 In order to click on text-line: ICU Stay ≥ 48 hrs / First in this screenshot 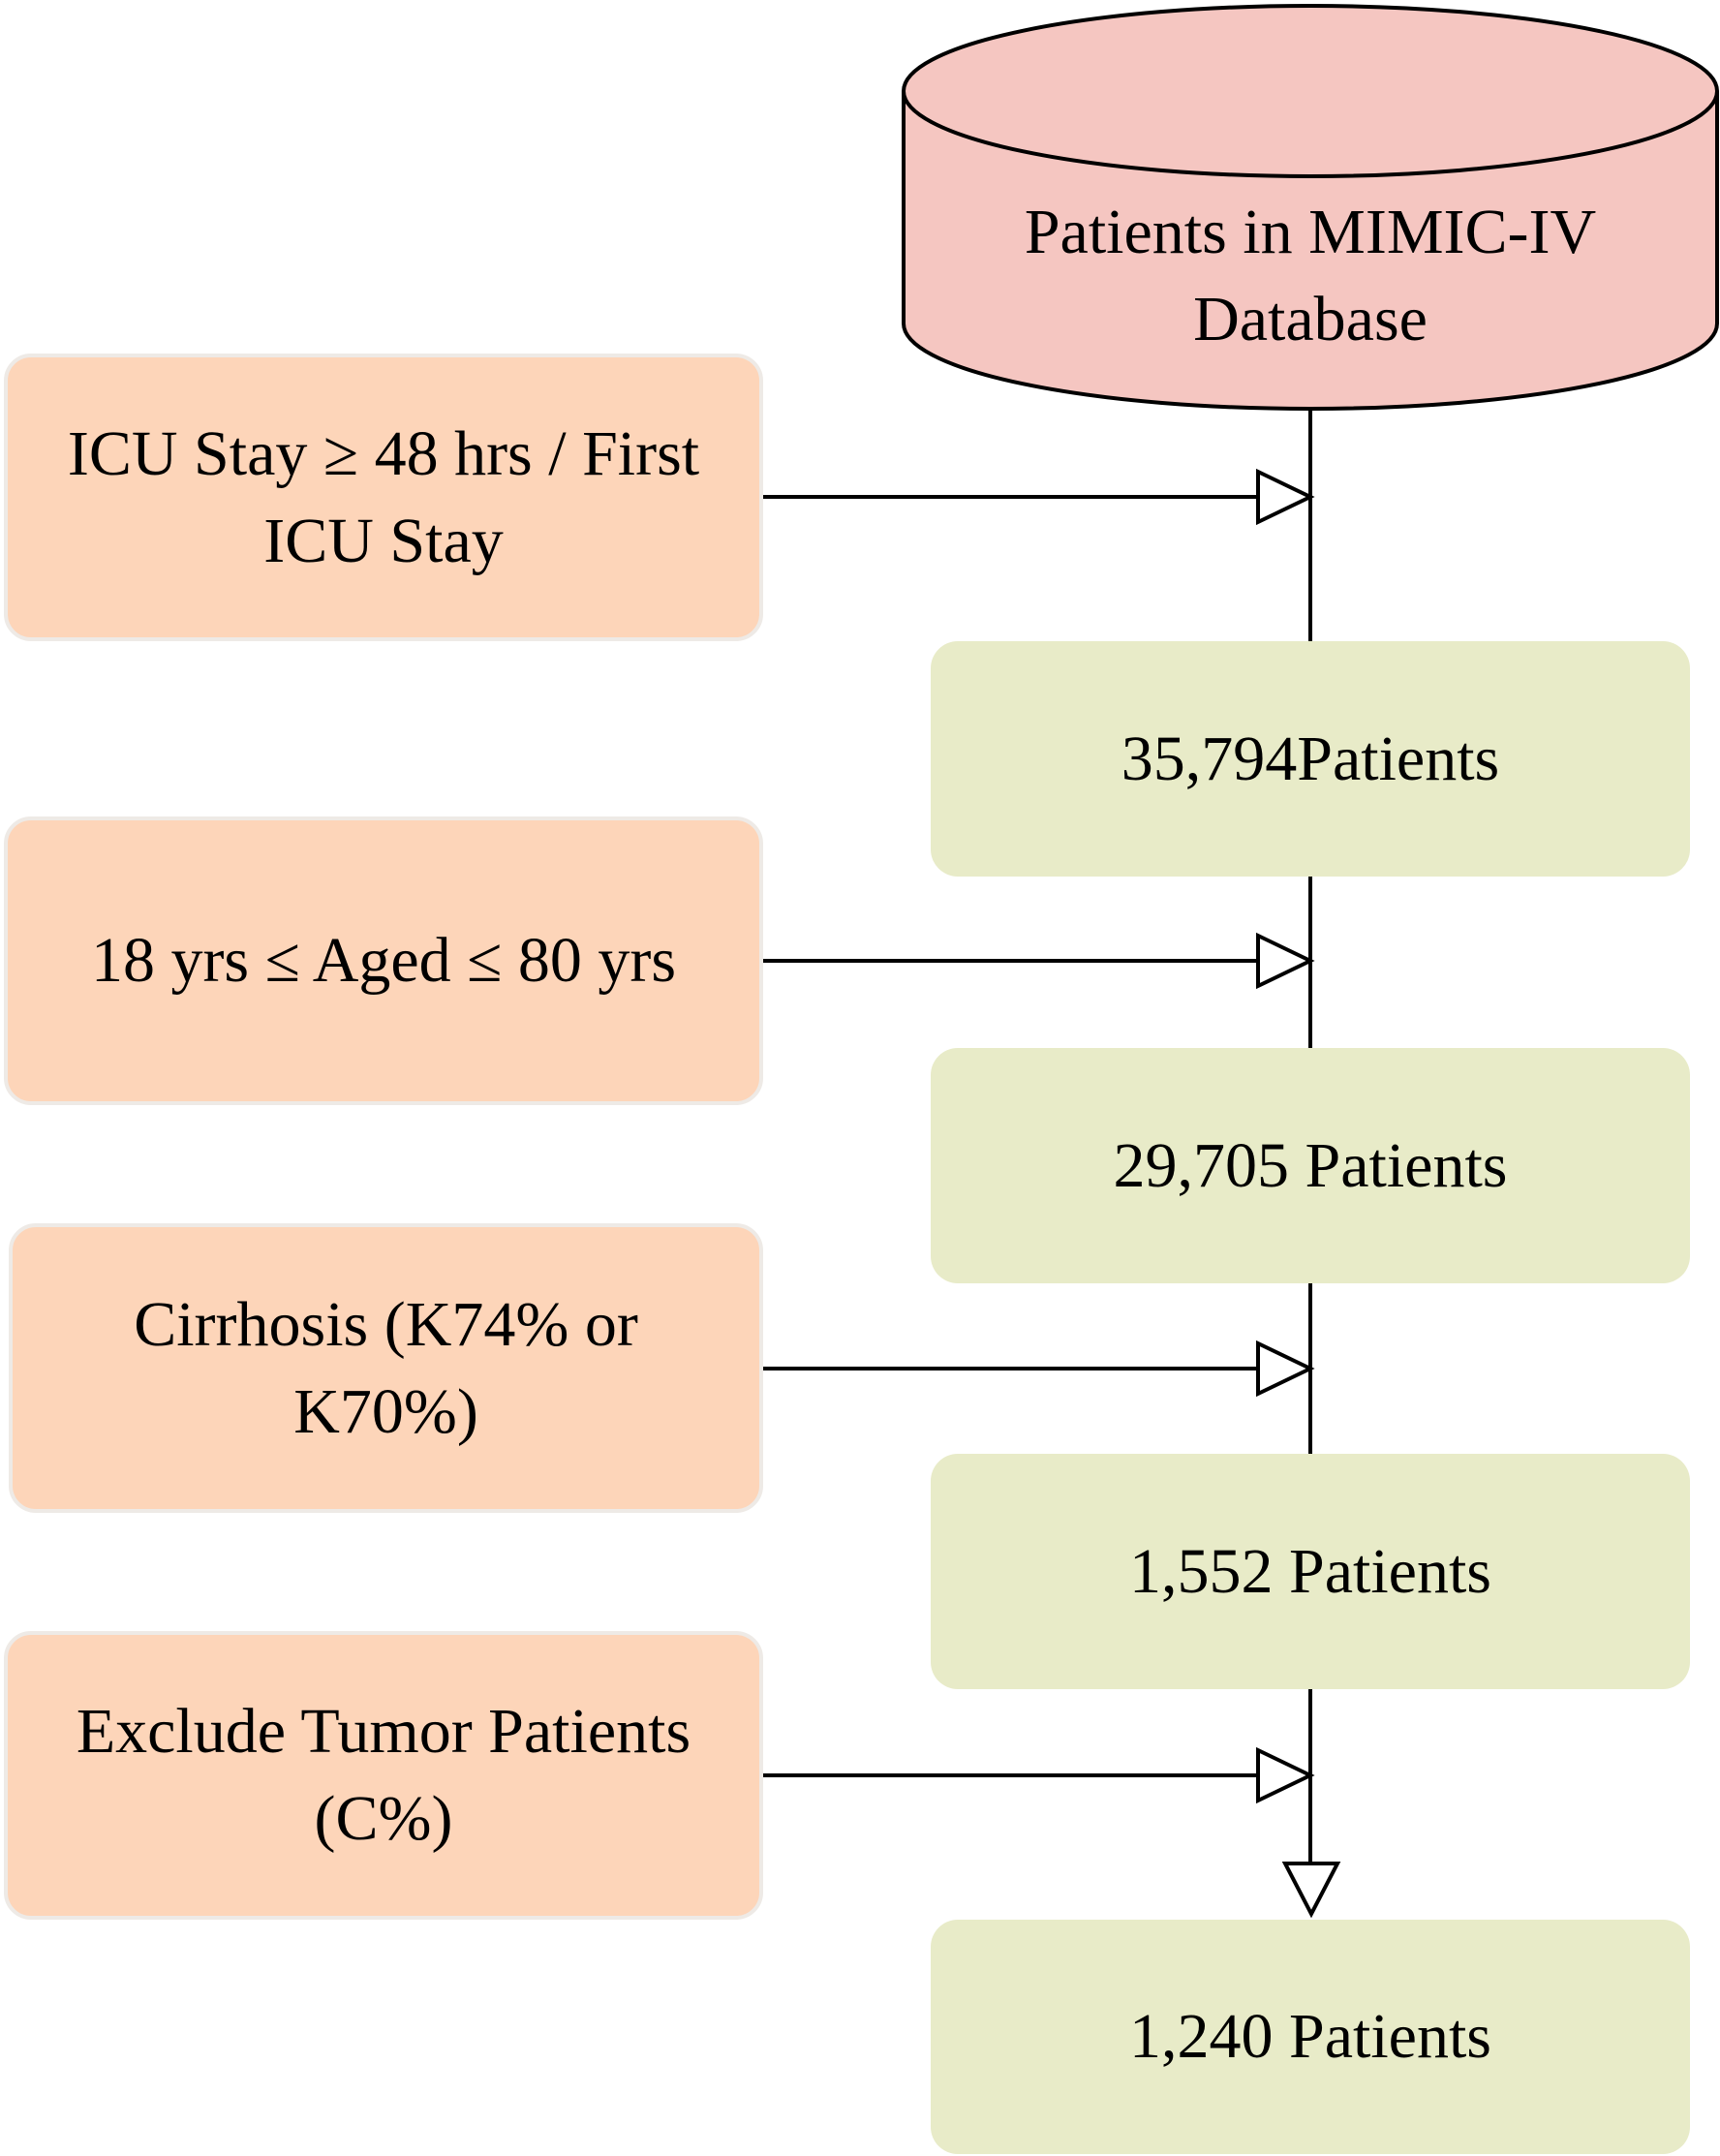, I will do `click(383, 453)`.